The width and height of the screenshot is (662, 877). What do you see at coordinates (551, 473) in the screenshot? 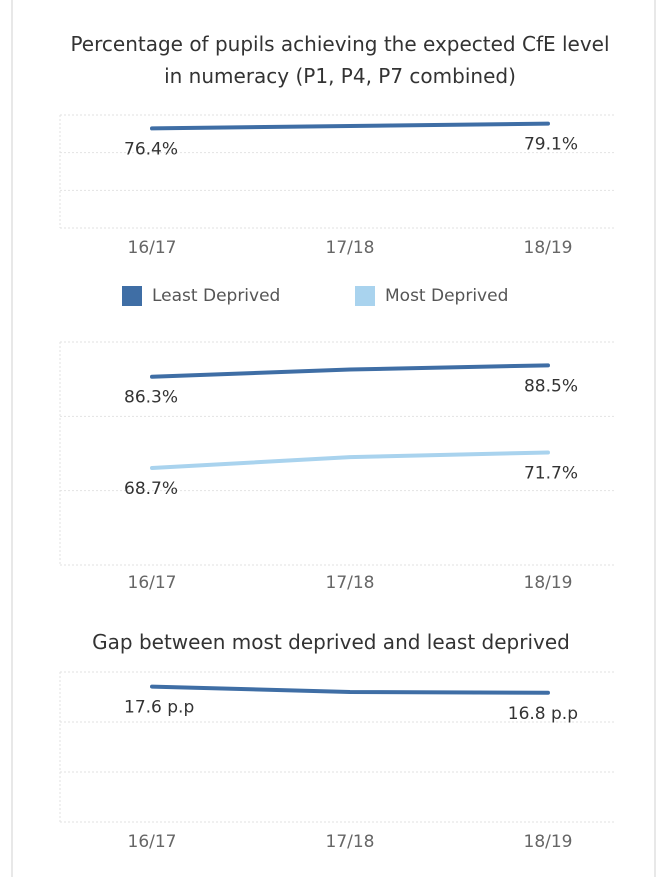
I see `data-label: 71.7%` at bounding box center [551, 473].